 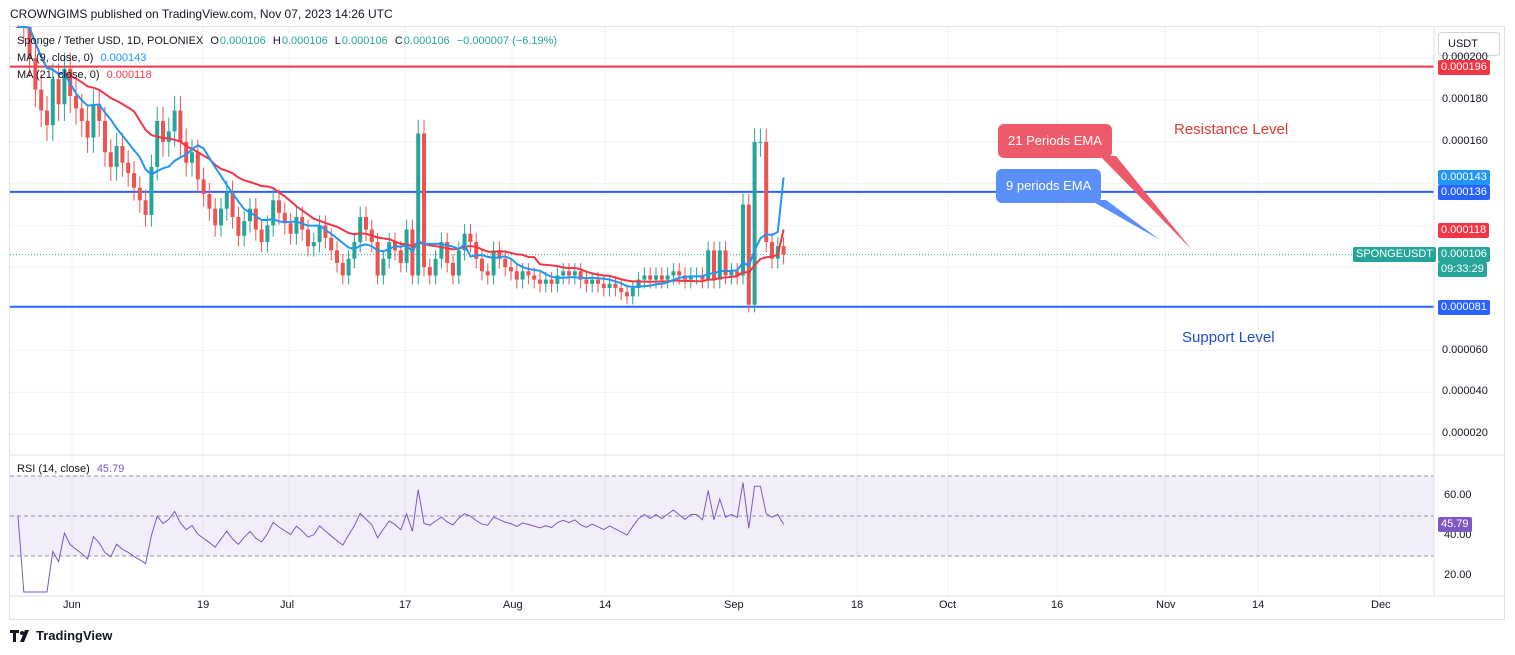 I want to click on rsi-band, so click(x=722, y=516).